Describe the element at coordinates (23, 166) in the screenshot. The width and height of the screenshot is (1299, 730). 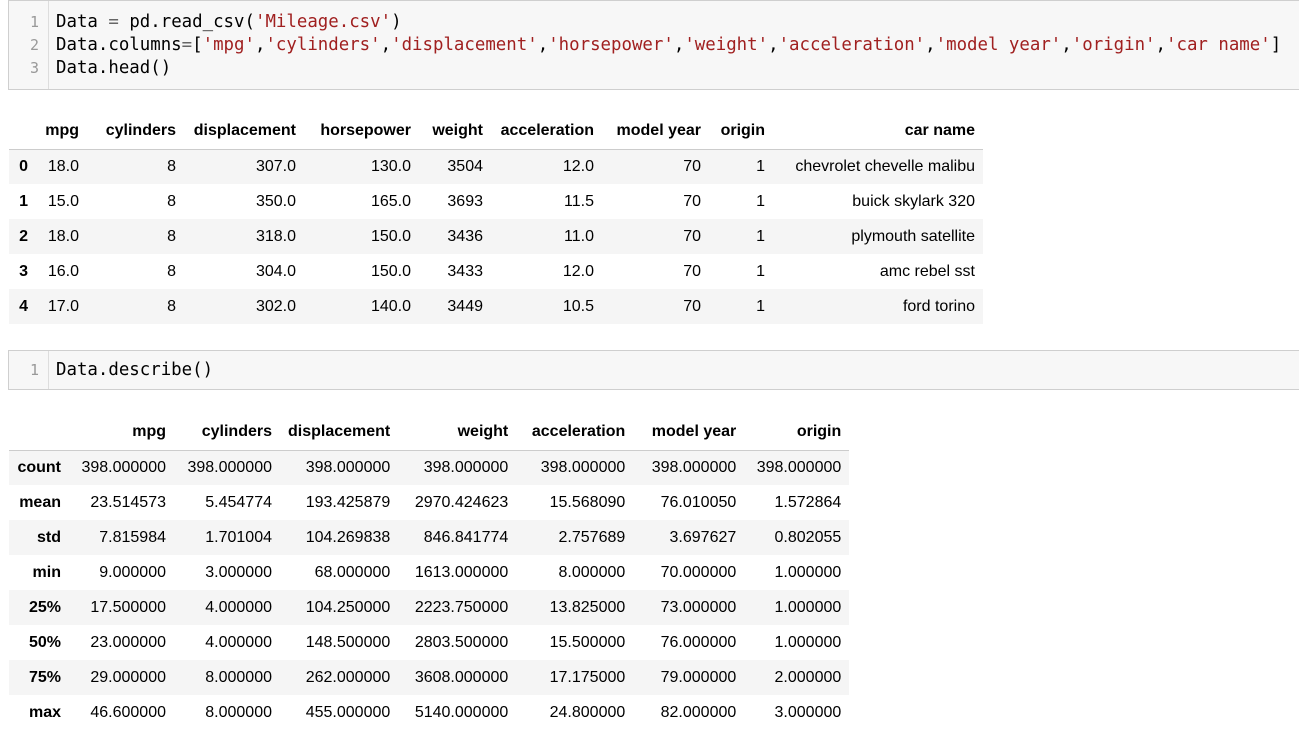
I see `row-index: 0` at that location.